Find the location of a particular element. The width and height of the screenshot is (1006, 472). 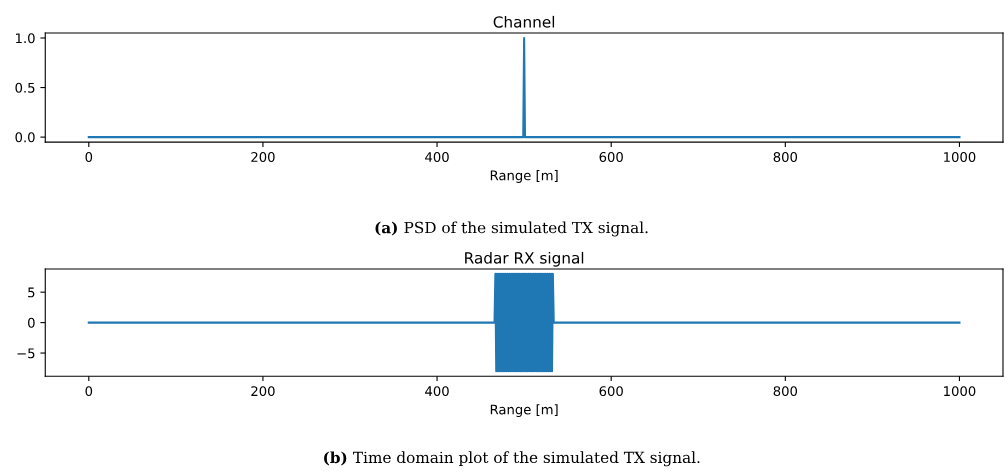

y-tick-label: −5 is located at coordinates (26, 353).